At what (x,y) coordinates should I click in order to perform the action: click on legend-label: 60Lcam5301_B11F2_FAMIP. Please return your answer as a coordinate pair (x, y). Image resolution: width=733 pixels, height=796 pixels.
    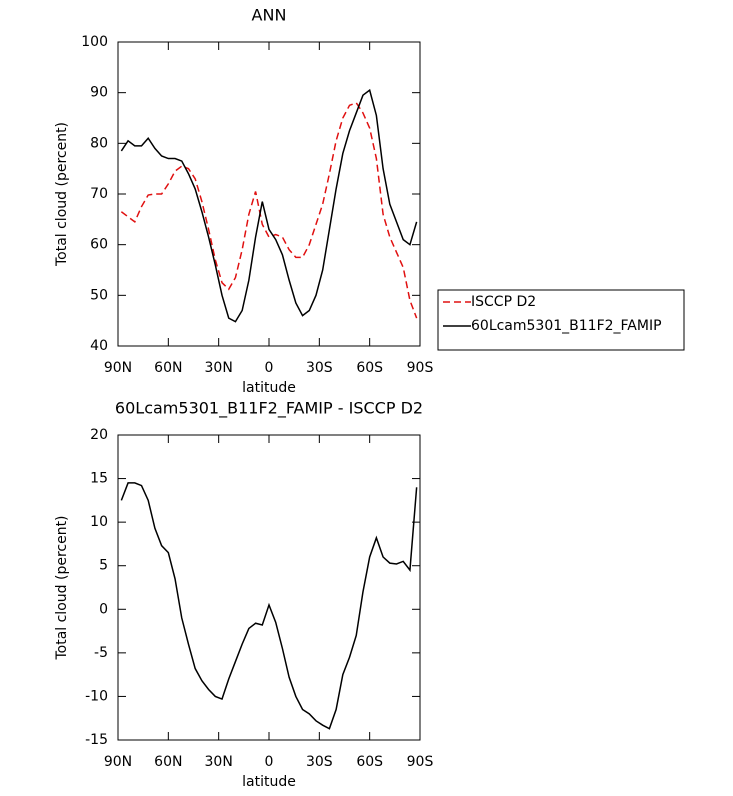
    Looking at the image, I should click on (566, 326).